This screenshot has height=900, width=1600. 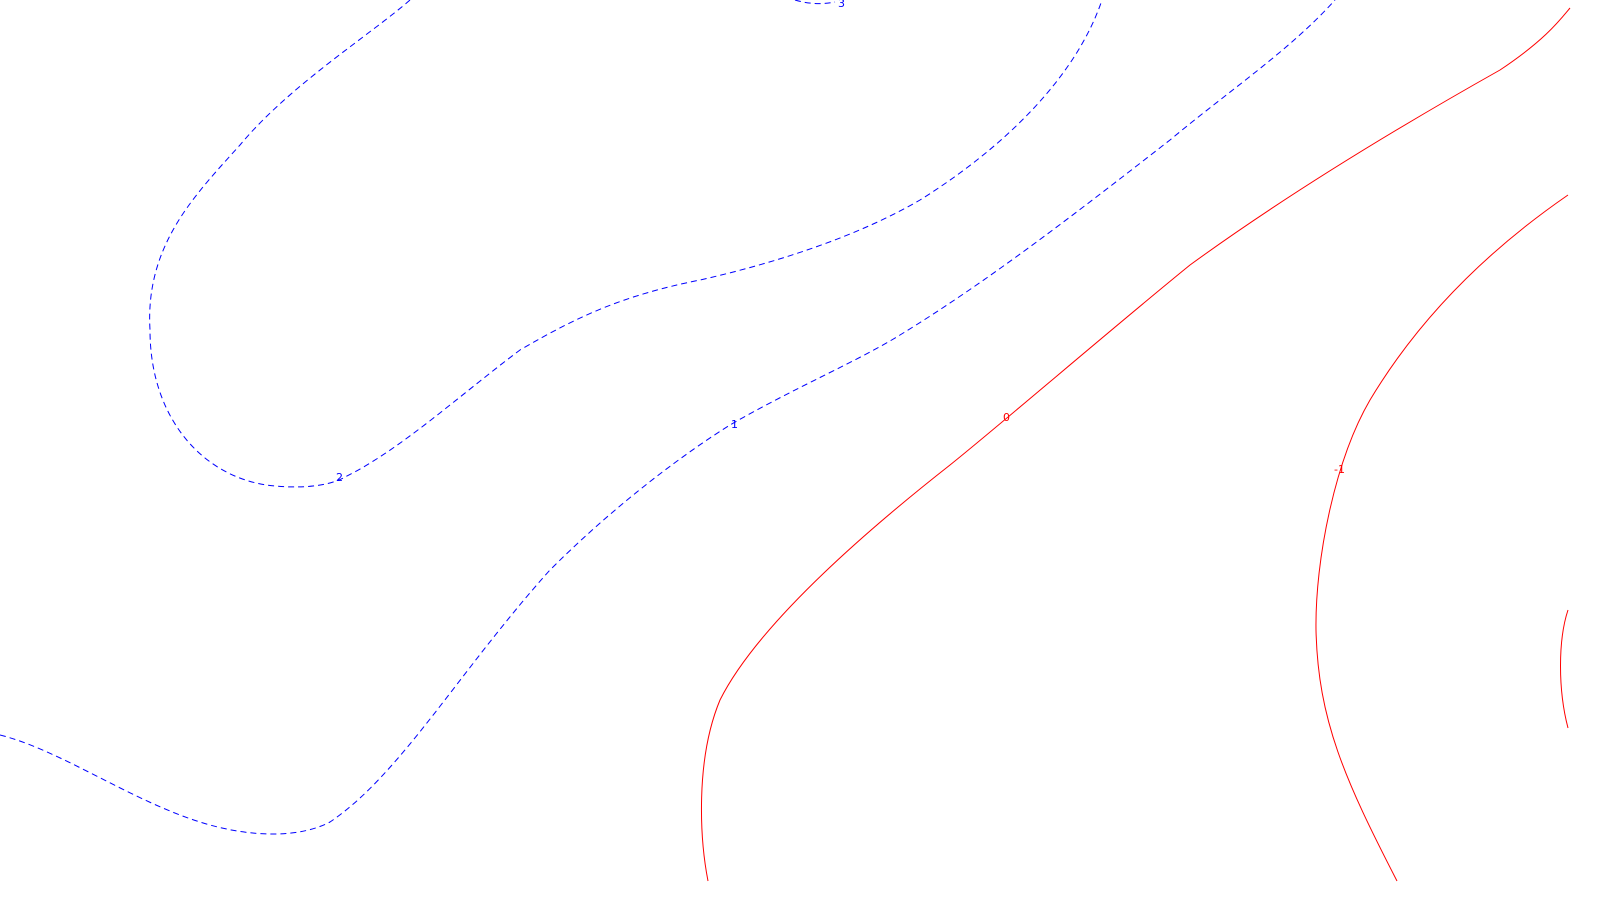 I want to click on contour-label-0: 0, so click(x=1006, y=417).